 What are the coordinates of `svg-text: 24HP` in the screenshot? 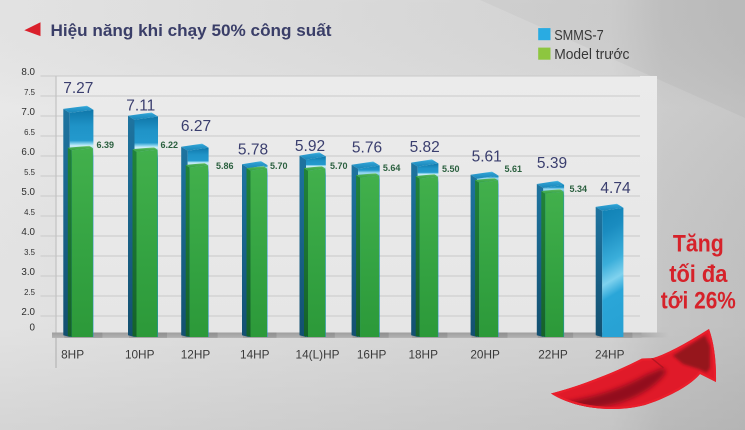 It's located at (610, 355).